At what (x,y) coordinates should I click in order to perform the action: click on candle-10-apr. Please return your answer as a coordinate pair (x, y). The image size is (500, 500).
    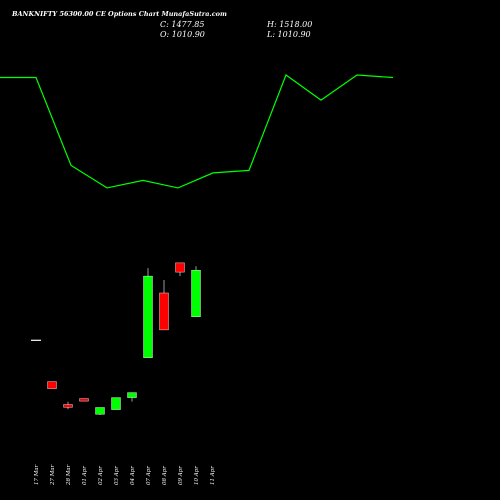
    Looking at the image, I should click on (196, 291).